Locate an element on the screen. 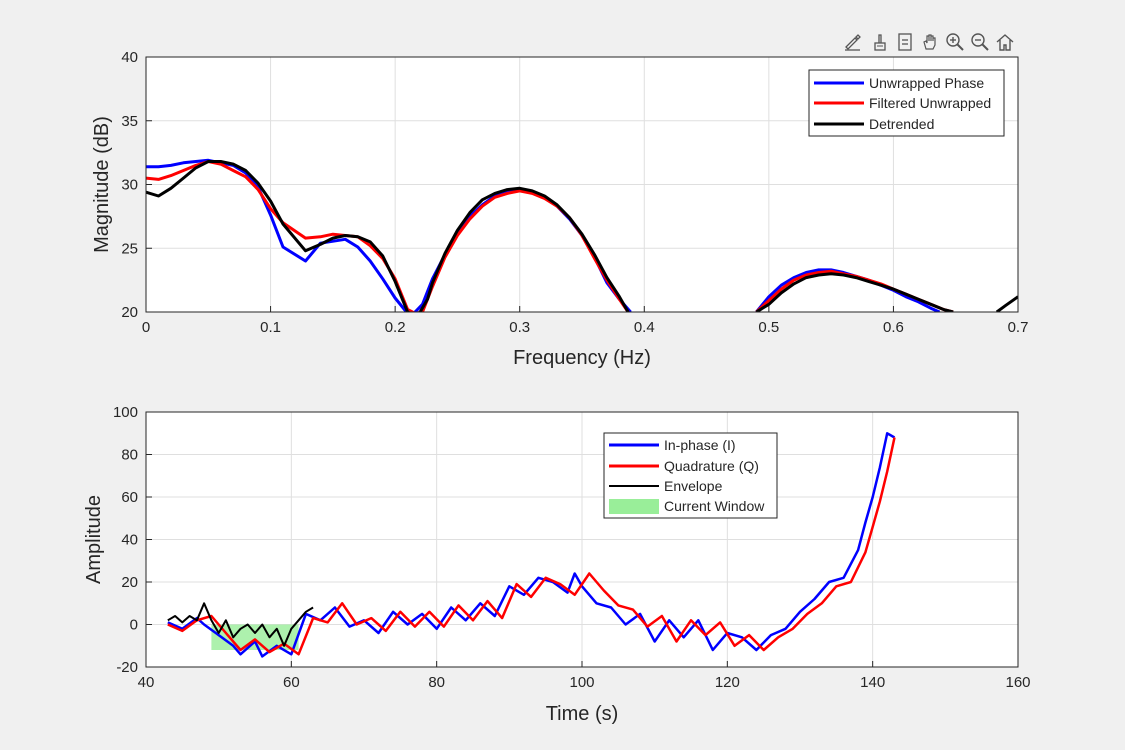 The height and width of the screenshot is (750, 1125). x-tick-label: 160 is located at coordinates (1017, 682).